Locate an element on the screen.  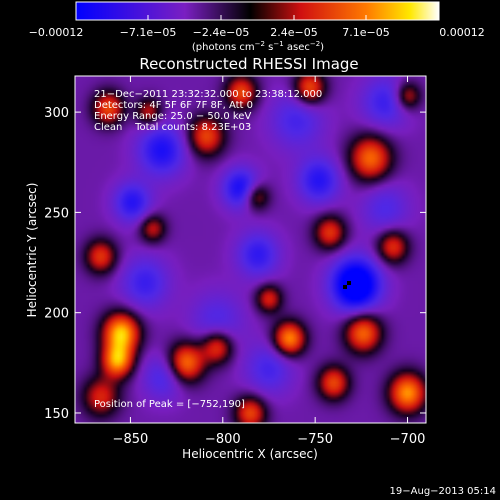
y-tick-labels: 150 200 250 300 is located at coordinates (56, 264).